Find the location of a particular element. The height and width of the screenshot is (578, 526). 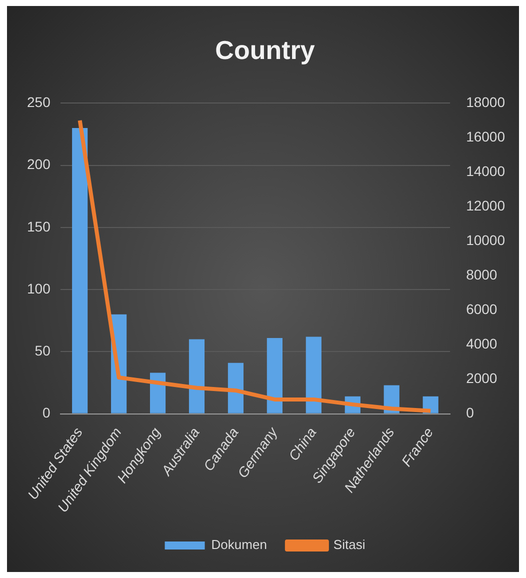

y2-tick-label: 12000 is located at coordinates (486, 206).